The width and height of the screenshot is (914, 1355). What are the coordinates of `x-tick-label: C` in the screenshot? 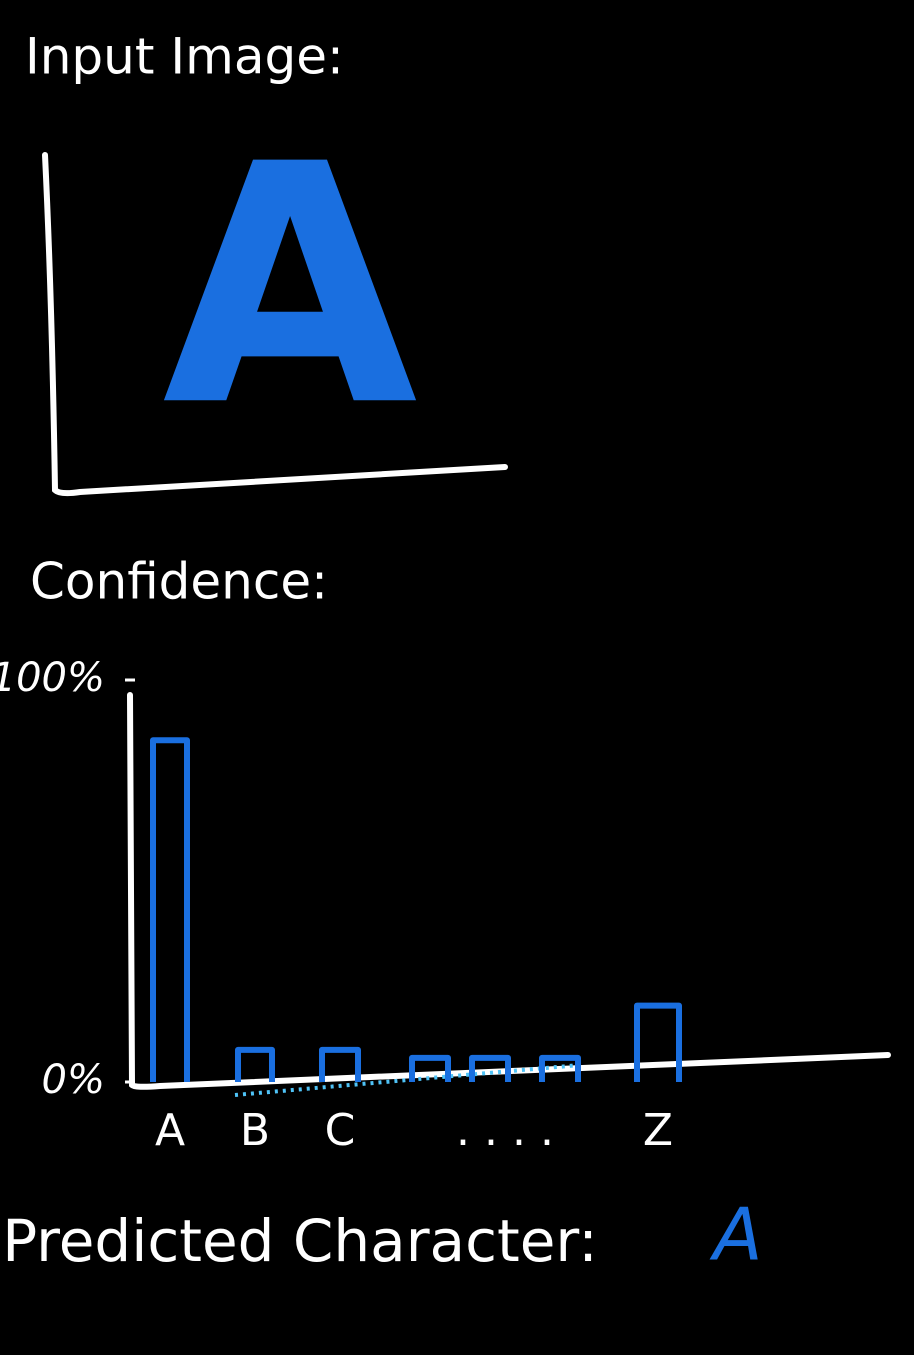 It's located at (340, 1130).